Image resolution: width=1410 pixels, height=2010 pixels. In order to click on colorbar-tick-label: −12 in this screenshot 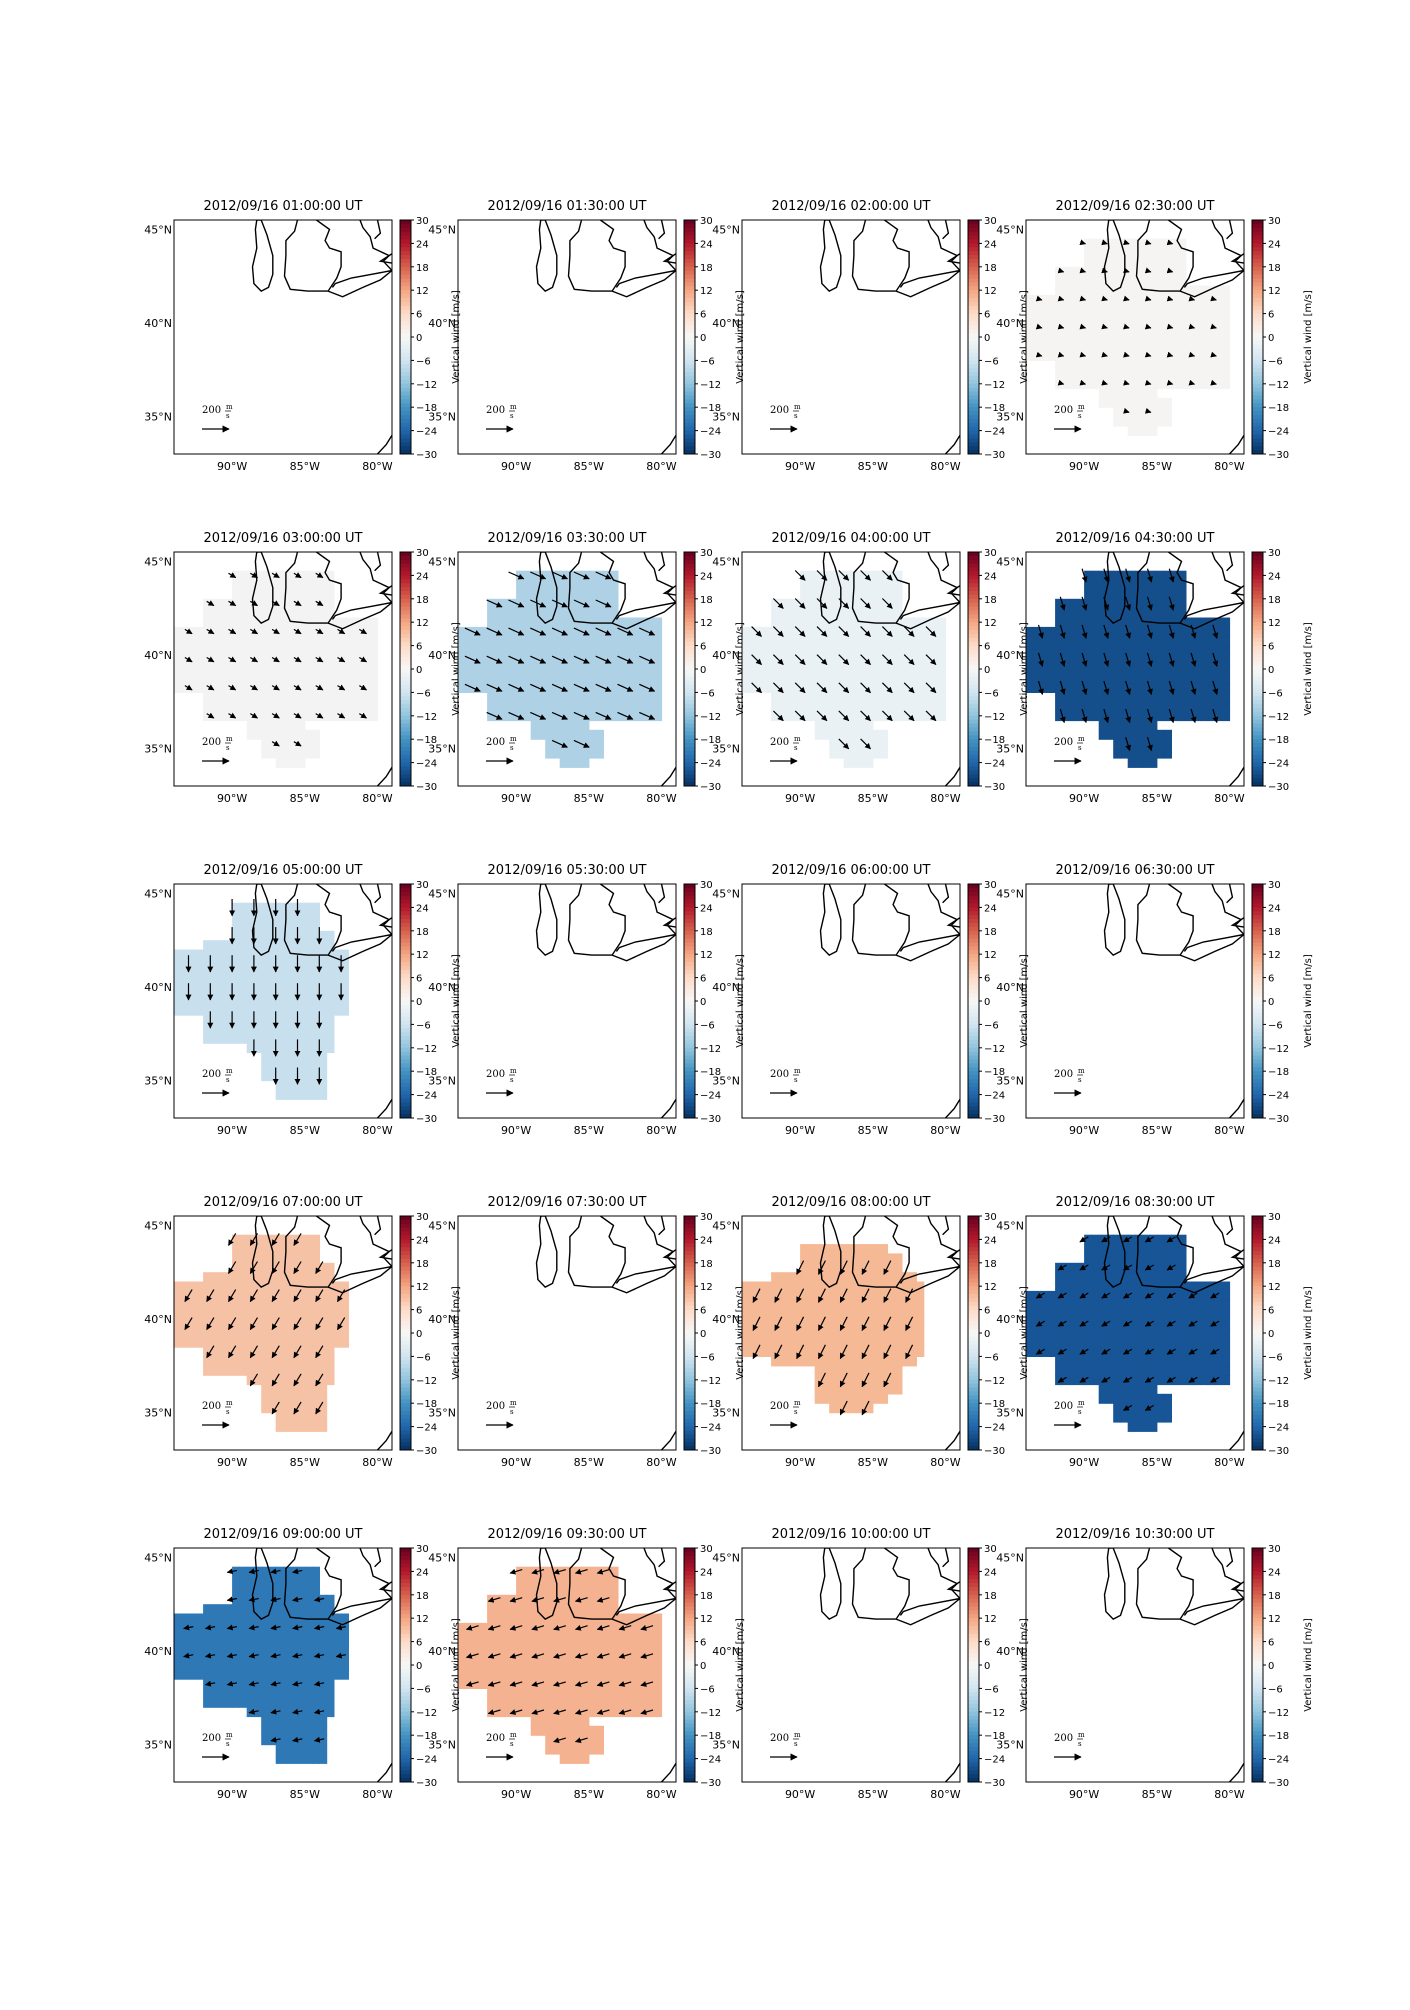, I will do `click(710, 1381)`.